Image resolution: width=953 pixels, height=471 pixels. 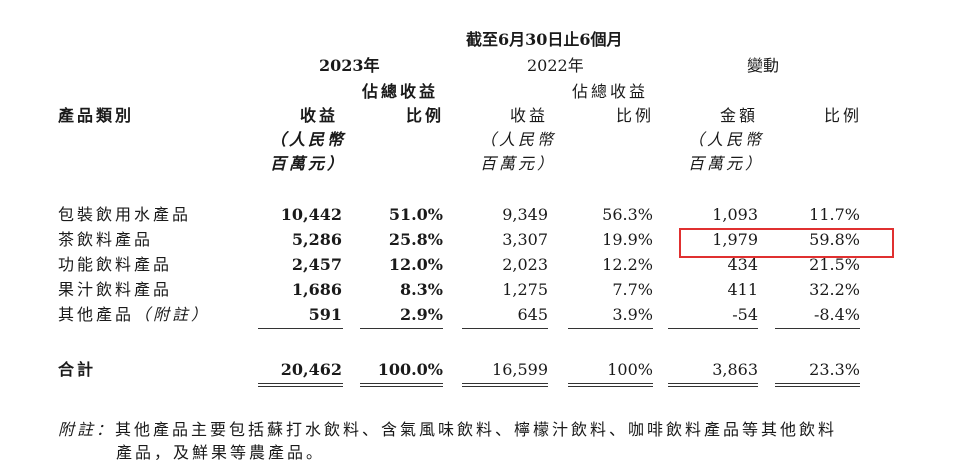 What do you see at coordinates (635, 115) in the screenshot?
I see `ratio-2022-header: 比例` at bounding box center [635, 115].